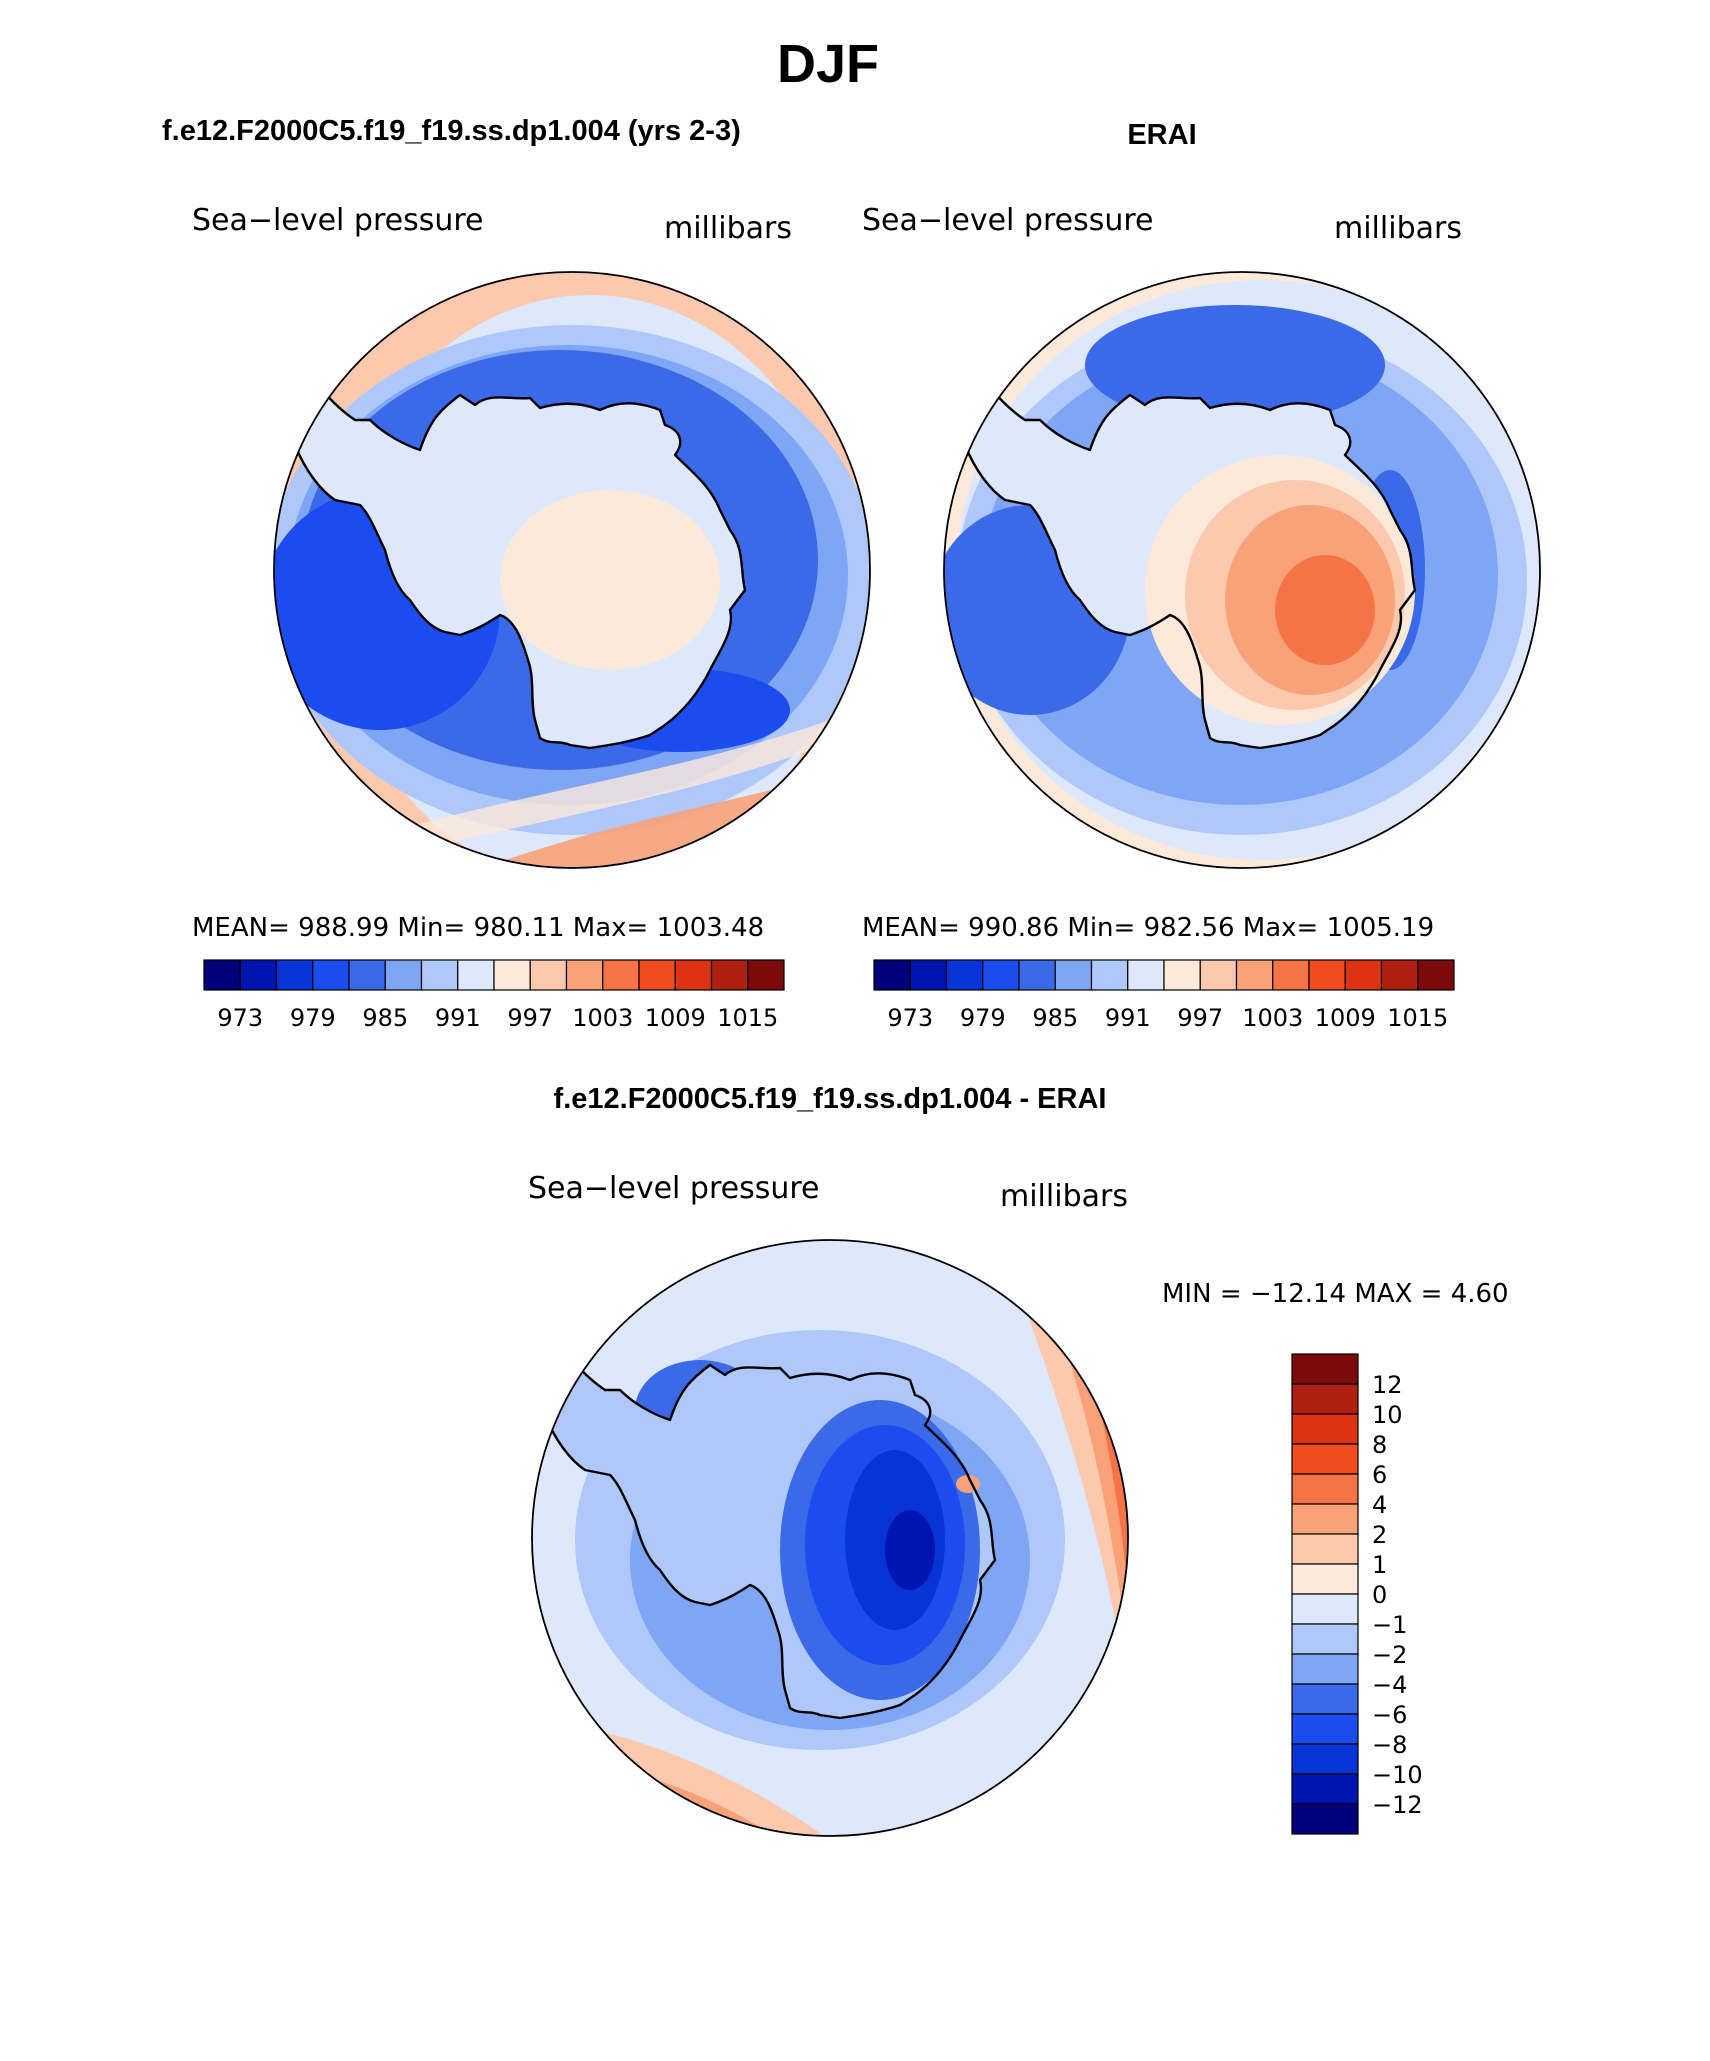 The height and width of the screenshot is (2061, 1710). Describe the element at coordinates (337, 220) in the screenshot. I see `model-variable-label: Sea−level pressure` at that location.